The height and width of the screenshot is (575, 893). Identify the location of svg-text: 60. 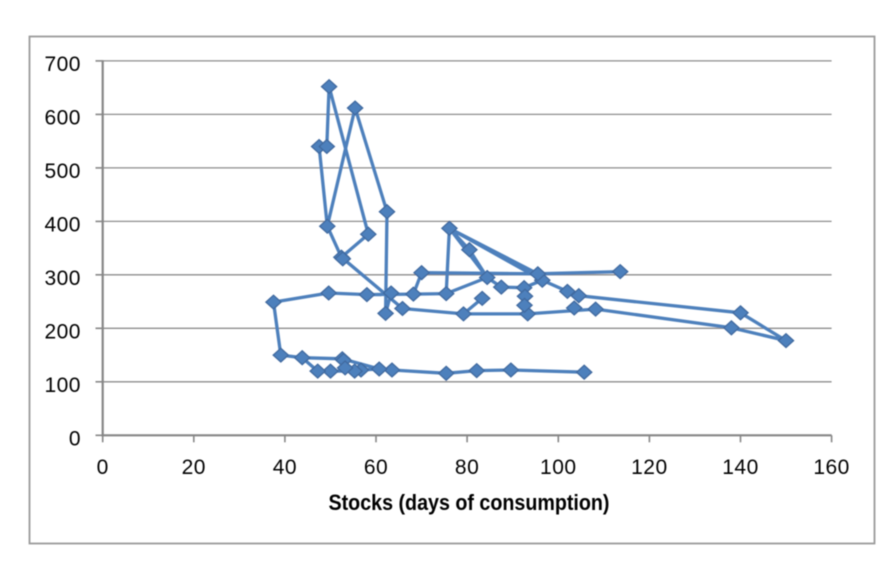
(376, 467).